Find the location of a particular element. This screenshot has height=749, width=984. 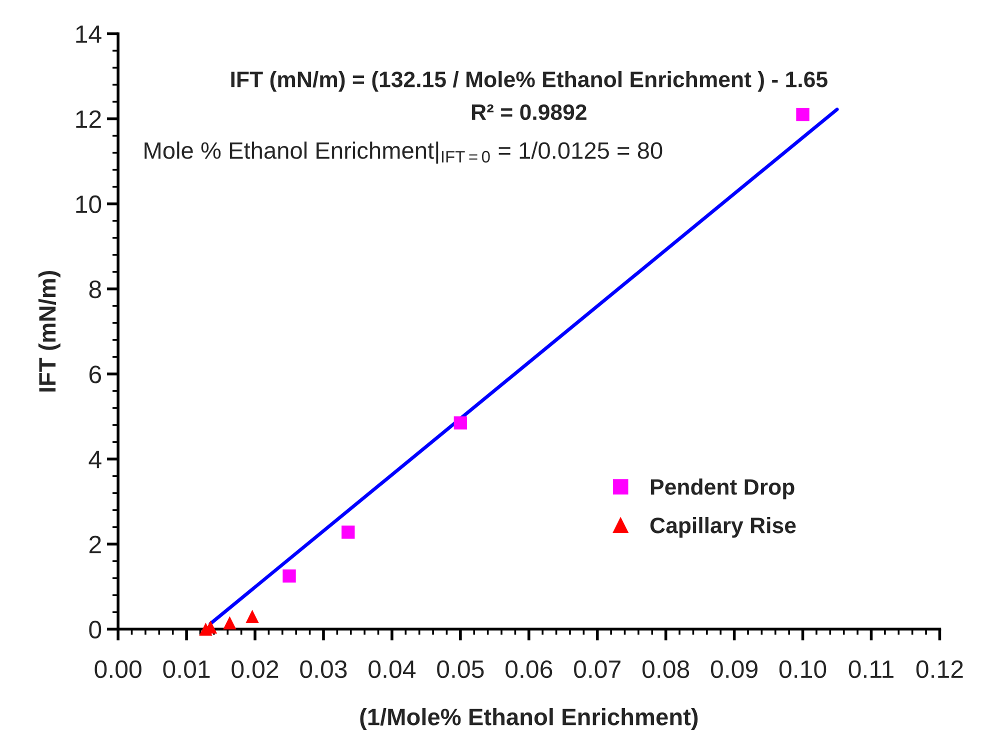

x-tick-label: 0.11 is located at coordinates (871, 669).